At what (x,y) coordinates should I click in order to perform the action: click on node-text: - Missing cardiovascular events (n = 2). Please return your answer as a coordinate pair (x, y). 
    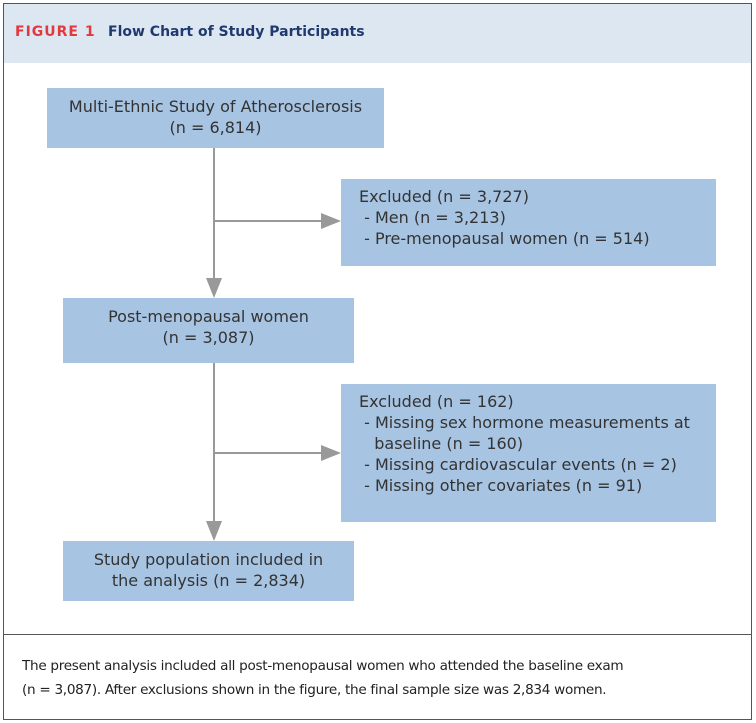
    Looking at the image, I should click on (518, 464).